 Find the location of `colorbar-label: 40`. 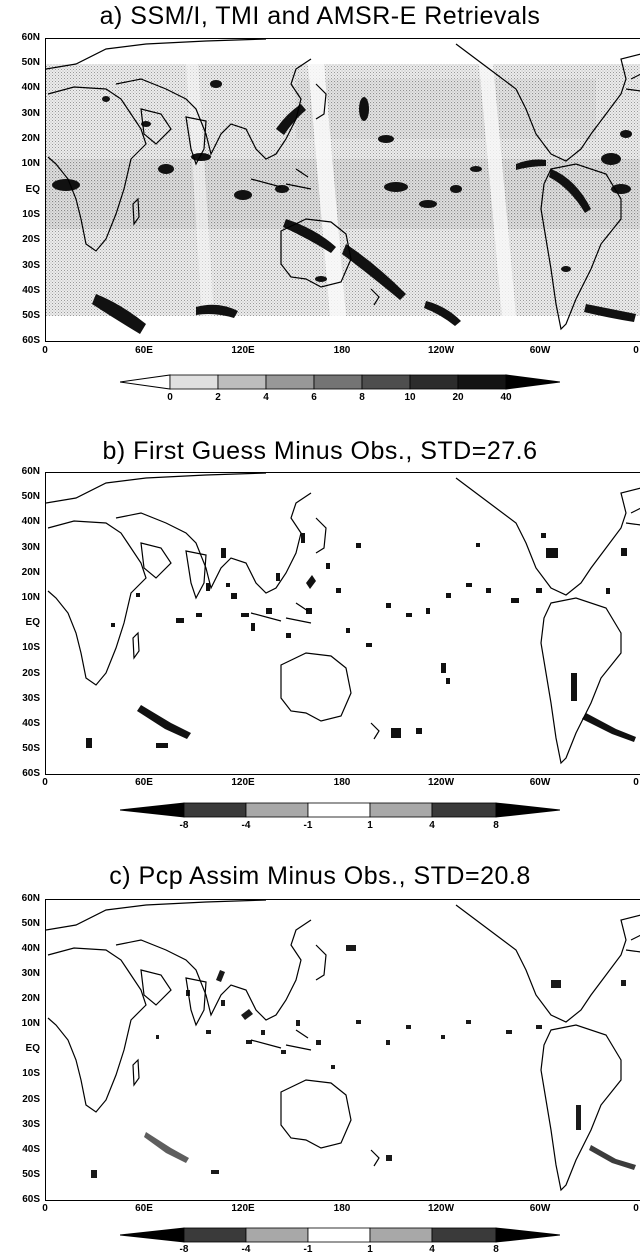

colorbar-label: 40 is located at coordinates (506, 397).